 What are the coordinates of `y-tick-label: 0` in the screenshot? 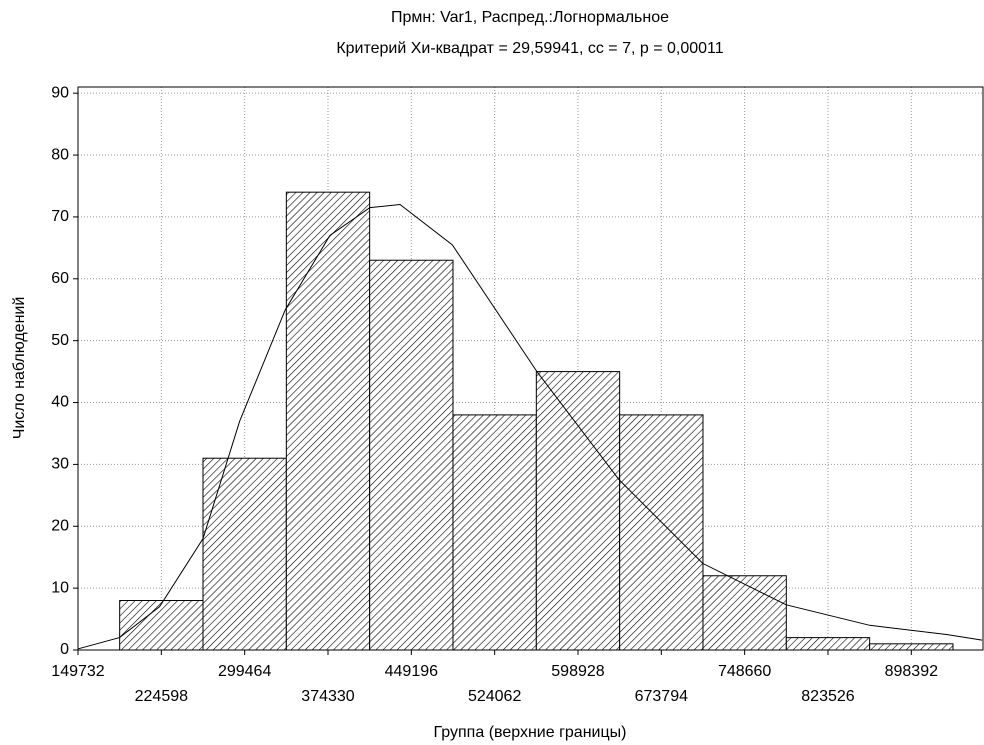 It's located at (64, 649).